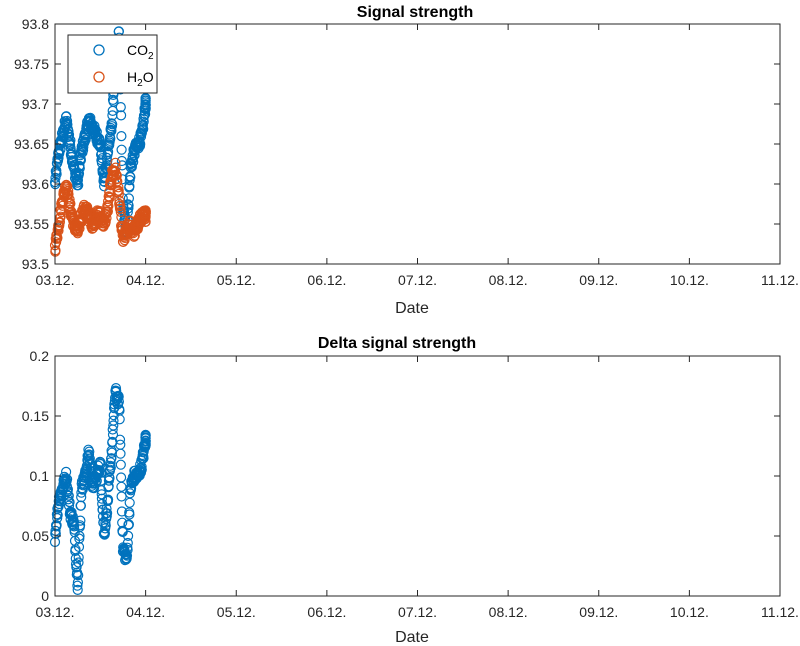 This screenshot has height=646, width=800. I want to click on legend-label-h2o: H2O, so click(140, 79).